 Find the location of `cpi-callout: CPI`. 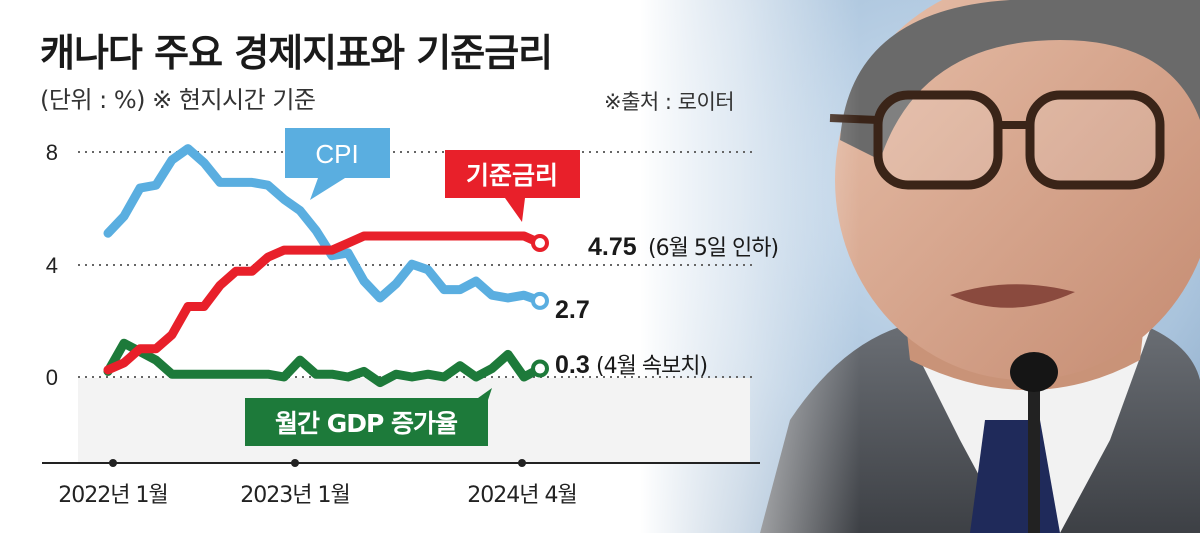

cpi-callout: CPI is located at coordinates (337, 164).